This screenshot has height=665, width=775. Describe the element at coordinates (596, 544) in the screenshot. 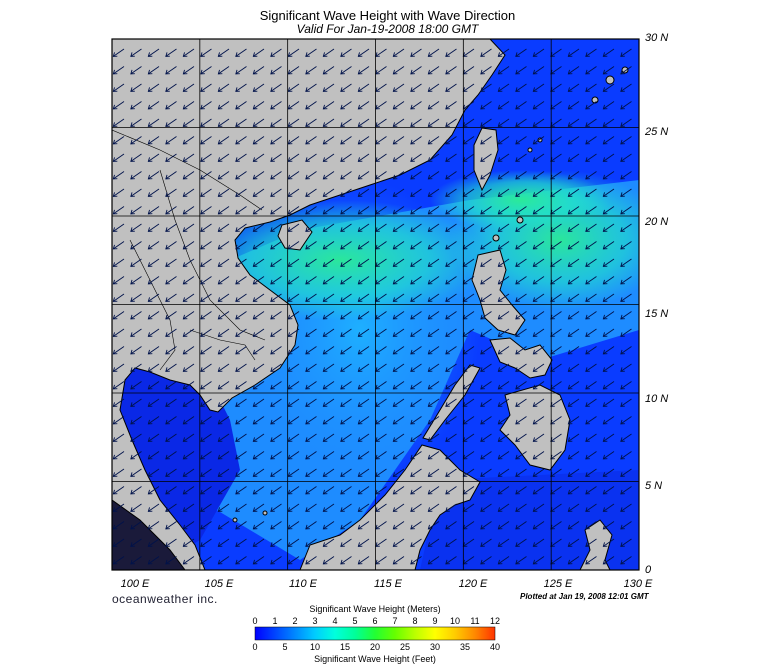

I see `sulawesi-island` at that location.